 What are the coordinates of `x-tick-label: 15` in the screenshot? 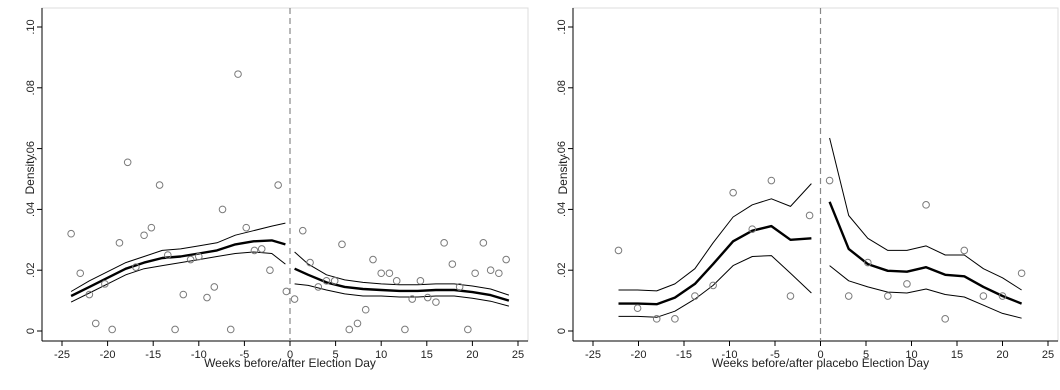 It's located at (427, 355).